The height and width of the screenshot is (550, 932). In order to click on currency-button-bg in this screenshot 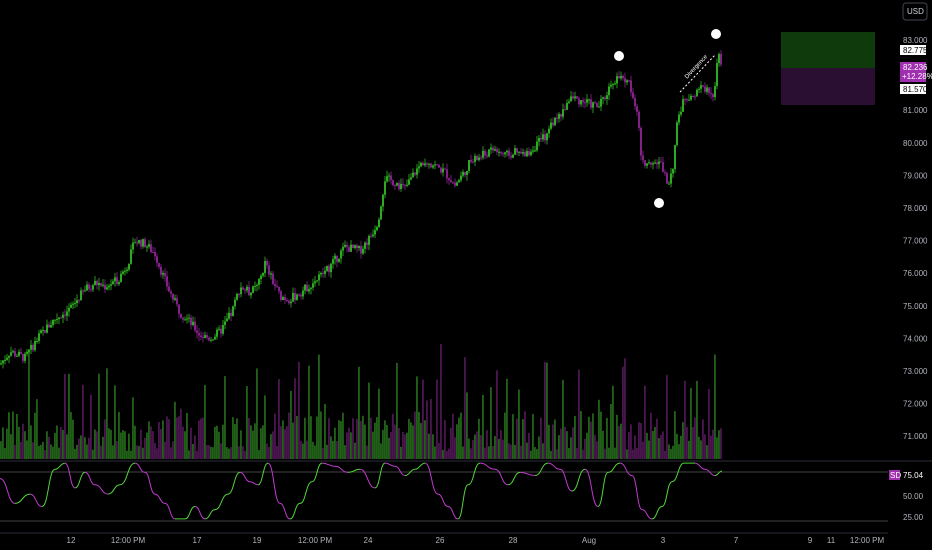, I will do `click(915, 11)`.